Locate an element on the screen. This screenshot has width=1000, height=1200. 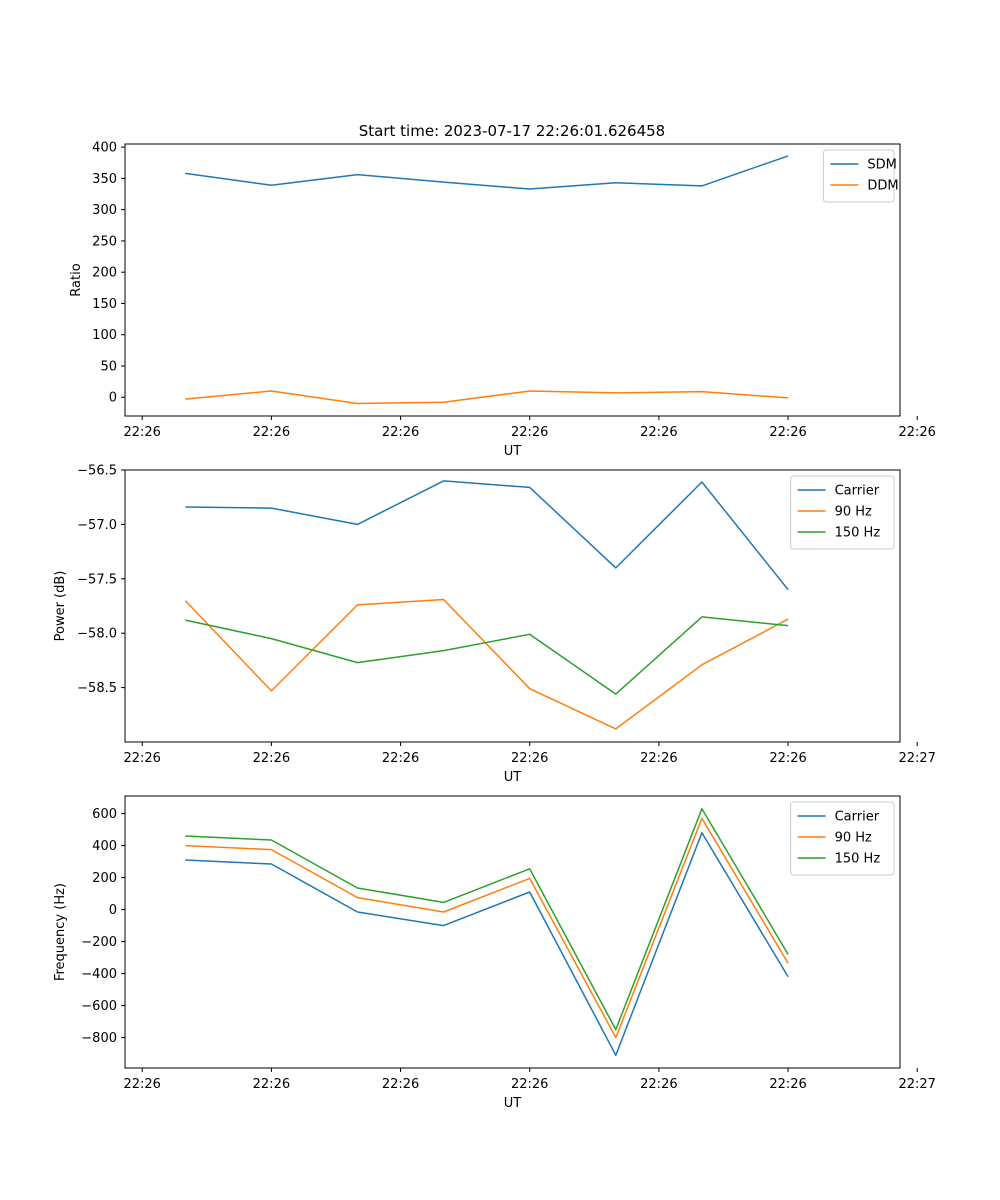
frequency-y-axis-label: Frequency (Hz) is located at coordinates (60, 932).